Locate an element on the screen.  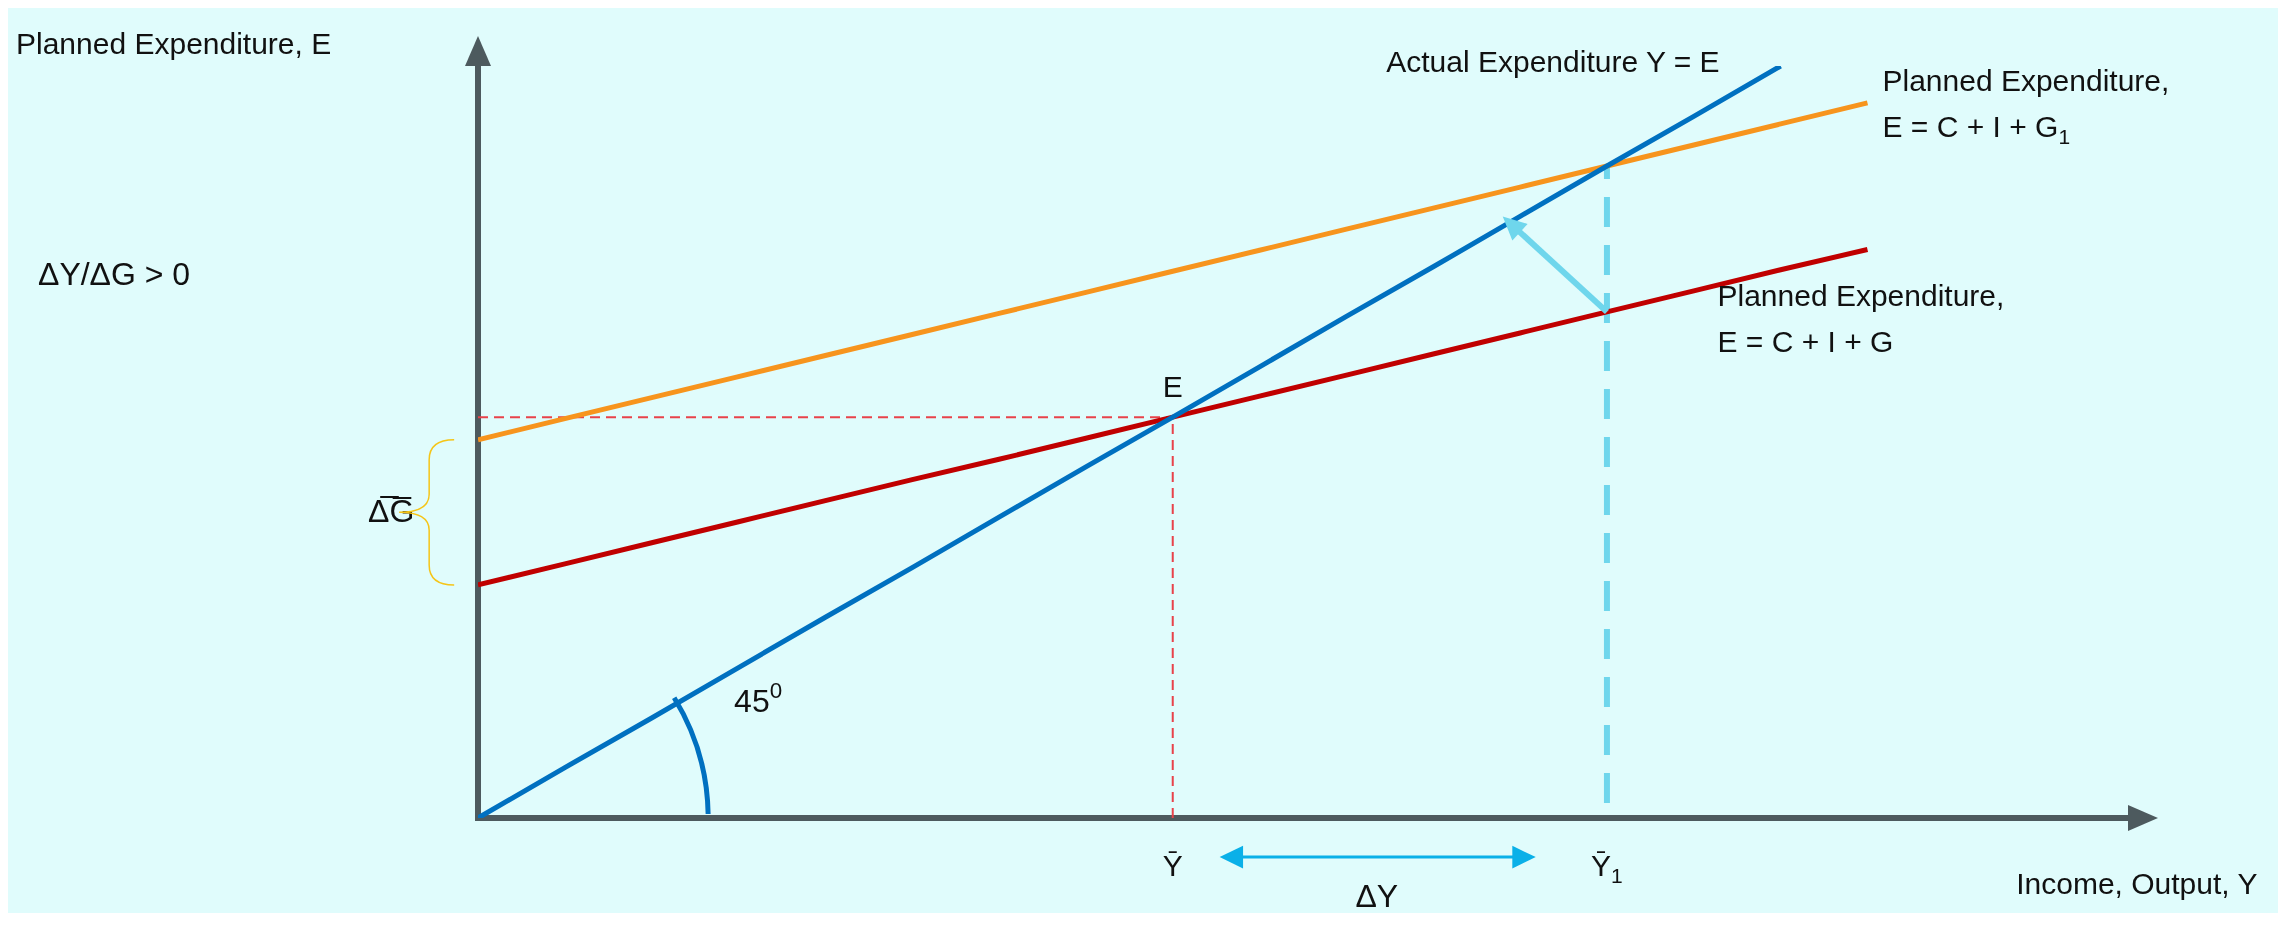
text: ΔY/ΔG > 0 is located at coordinates (114, 274).